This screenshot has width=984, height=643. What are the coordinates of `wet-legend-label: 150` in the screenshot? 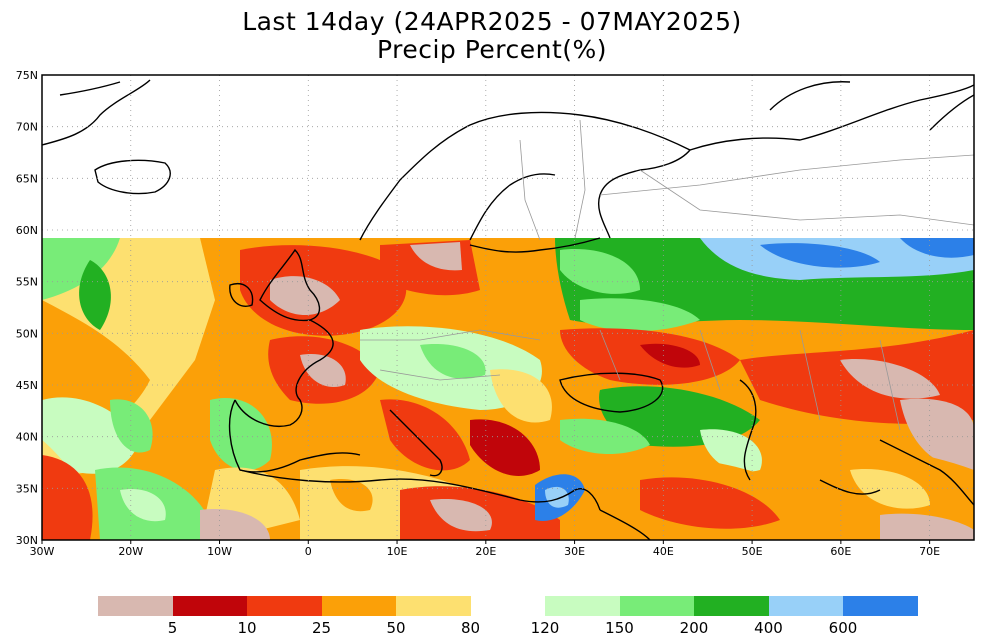 It's located at (619, 628).